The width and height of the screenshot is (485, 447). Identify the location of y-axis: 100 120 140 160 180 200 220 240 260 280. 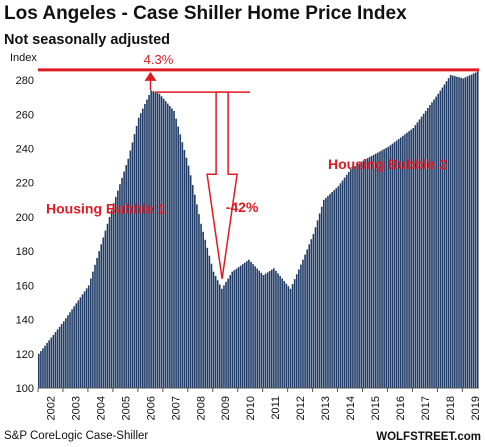
(25, 235).